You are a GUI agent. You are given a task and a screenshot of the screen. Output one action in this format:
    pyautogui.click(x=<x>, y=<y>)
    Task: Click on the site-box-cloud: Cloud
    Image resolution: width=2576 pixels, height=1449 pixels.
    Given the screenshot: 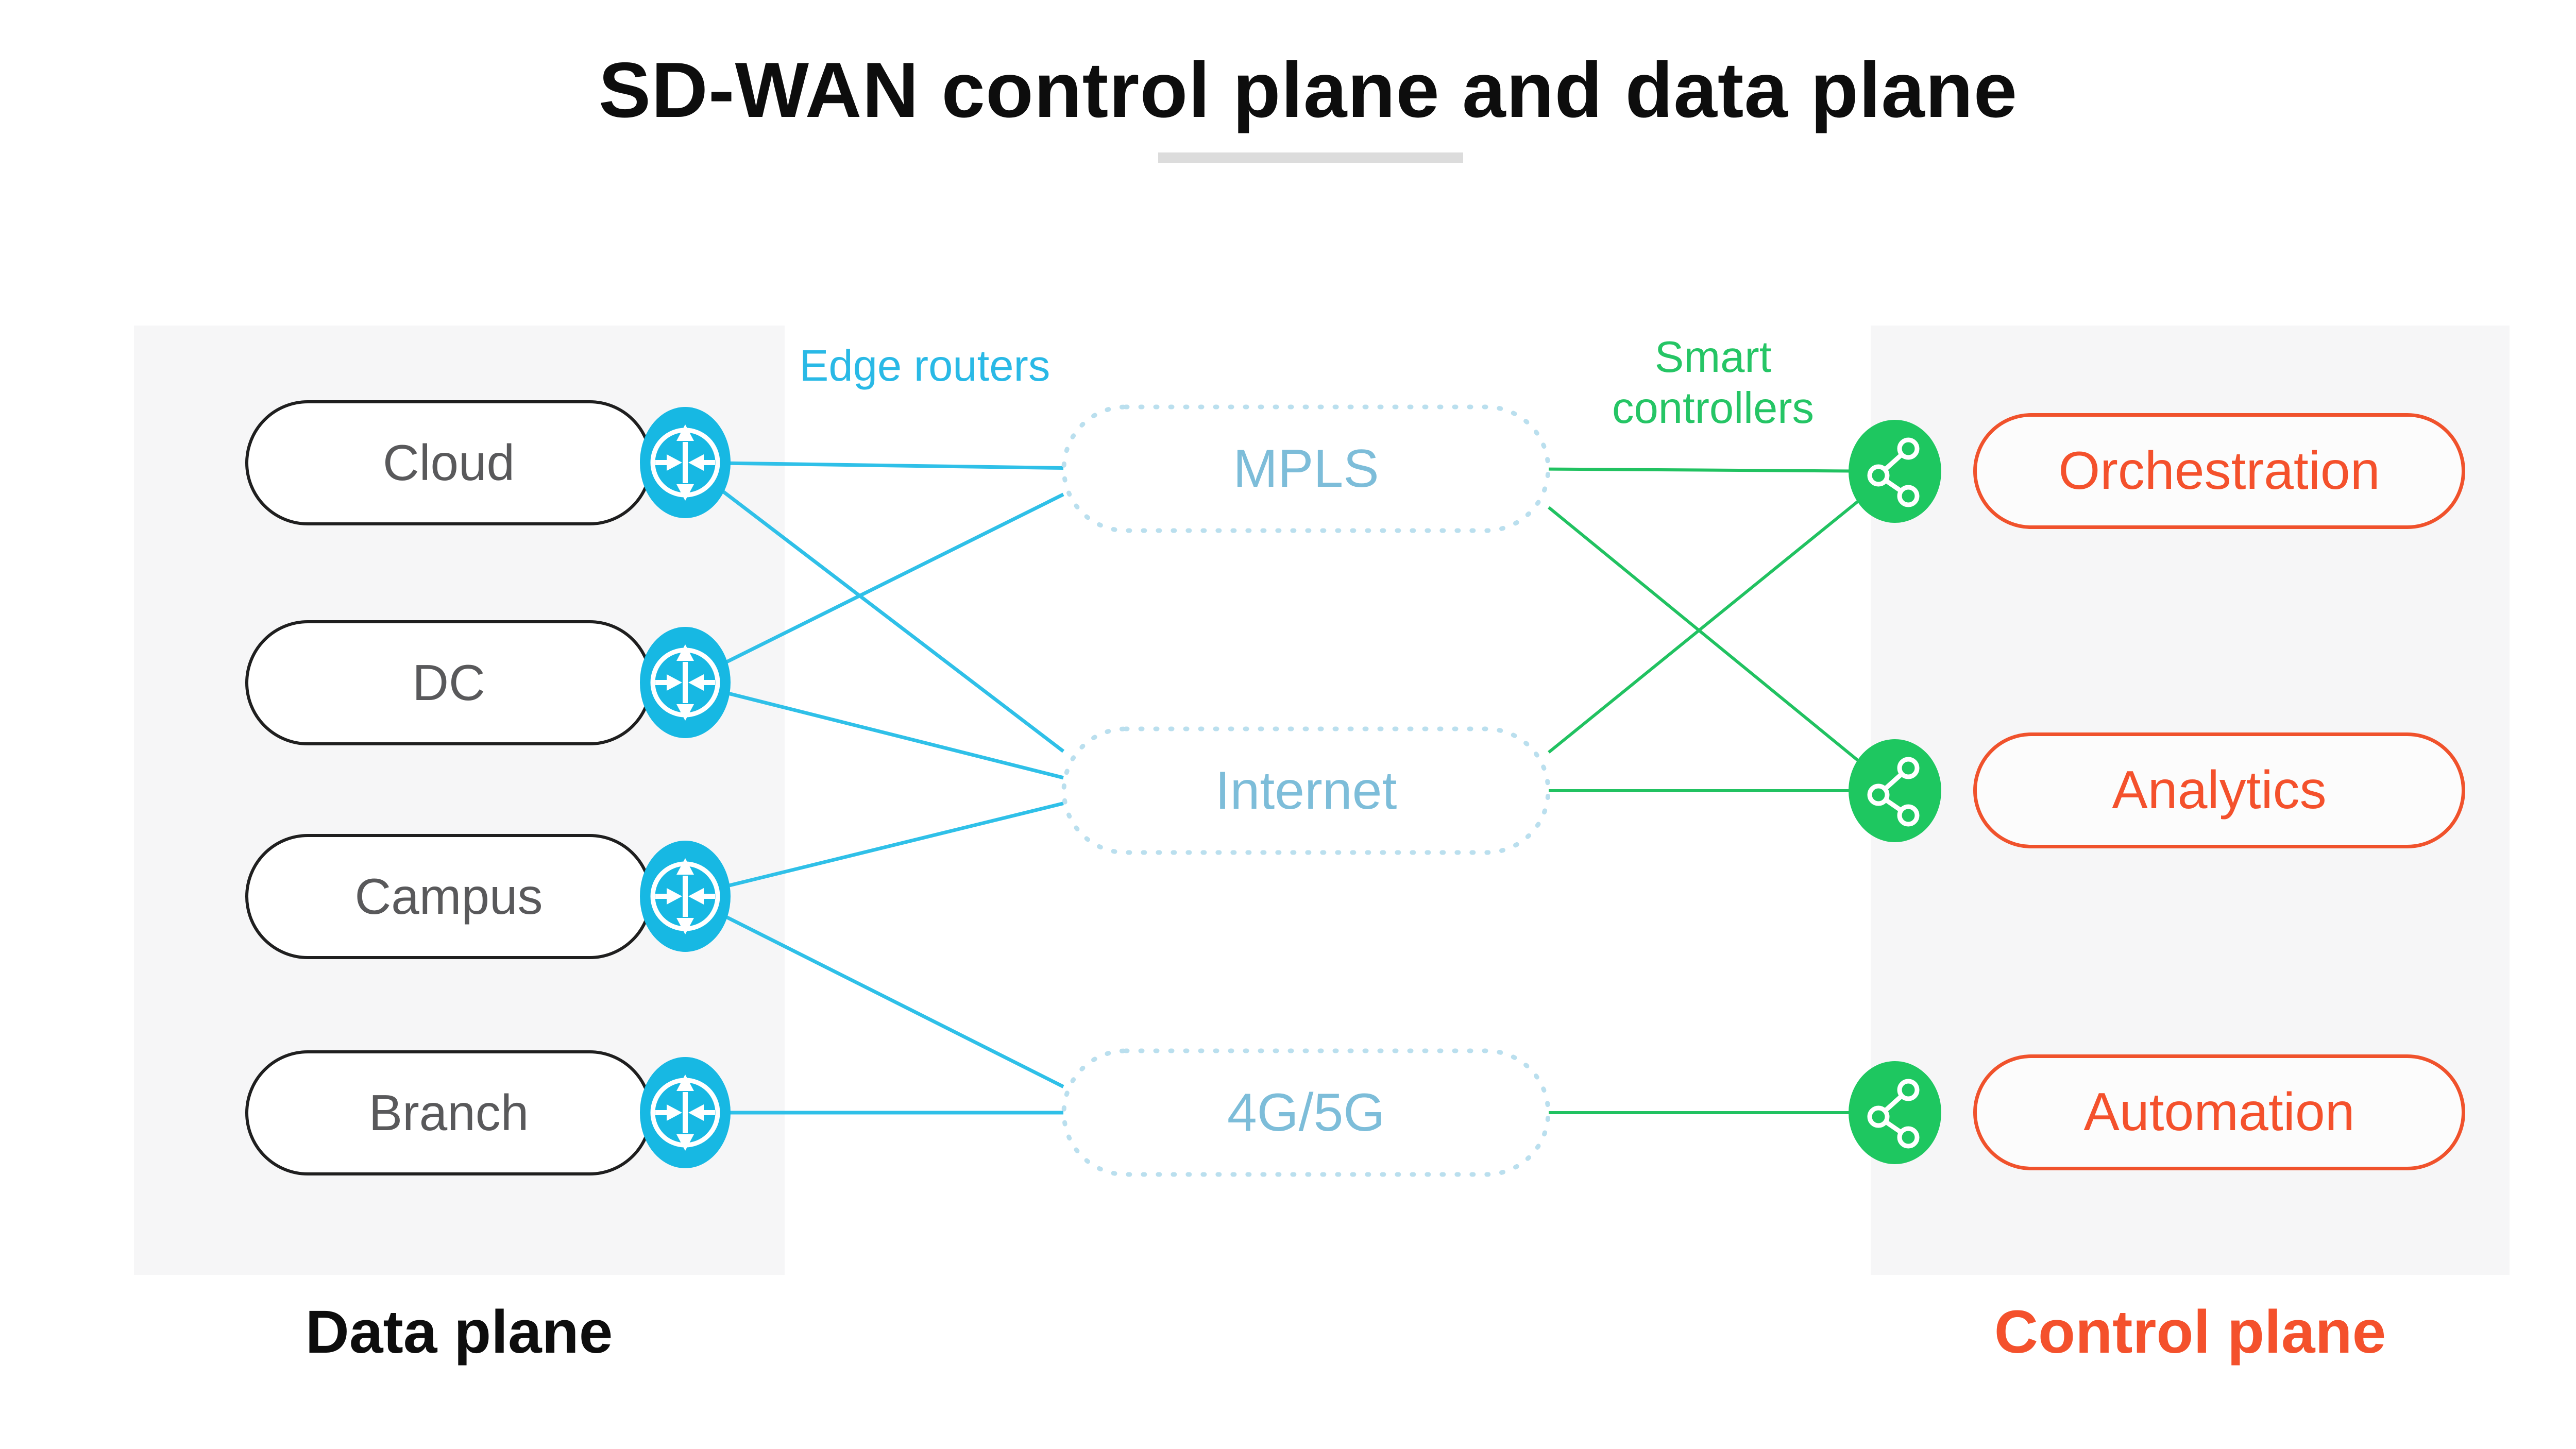 What is the action you would take?
    pyautogui.click(x=448, y=462)
    